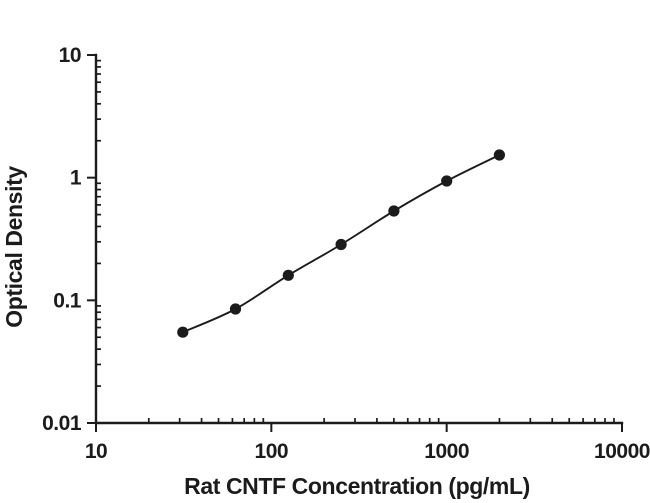 This screenshot has width=650, height=503. Describe the element at coordinates (14, 247) in the screenshot. I see `y-axis-title: Optical Density` at that location.